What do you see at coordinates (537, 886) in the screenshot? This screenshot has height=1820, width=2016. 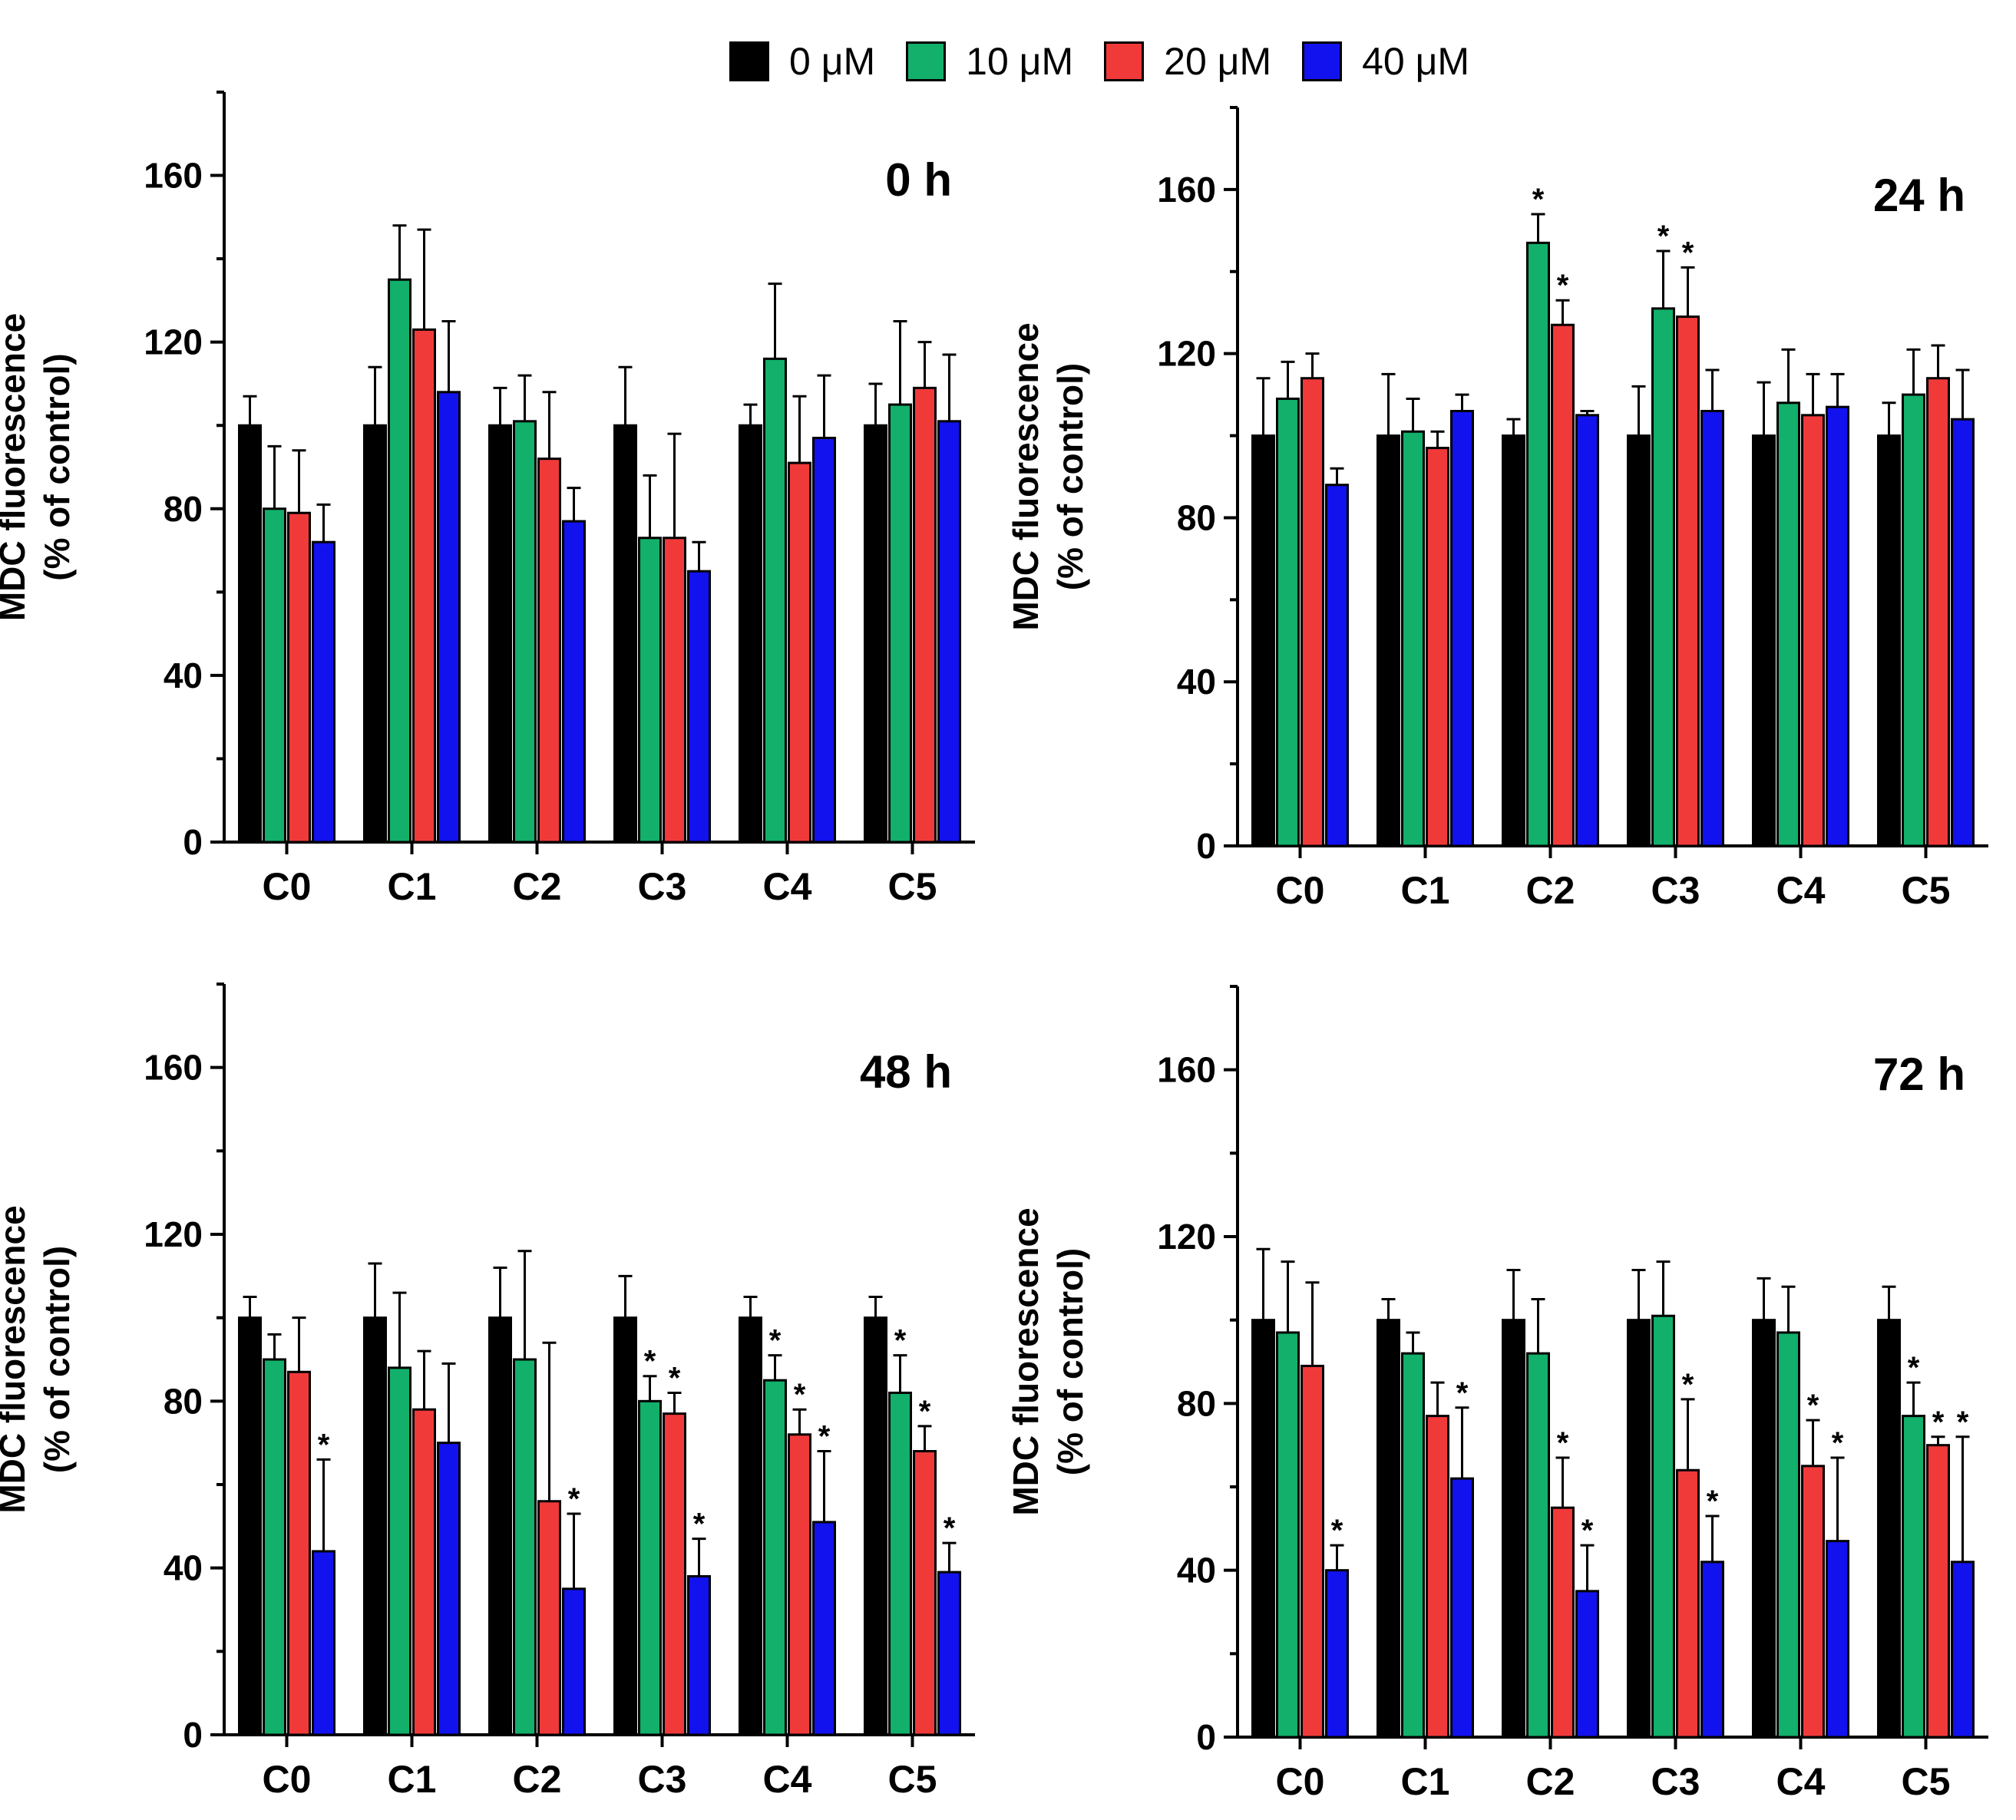 I see `x-tick-label: C2` at bounding box center [537, 886].